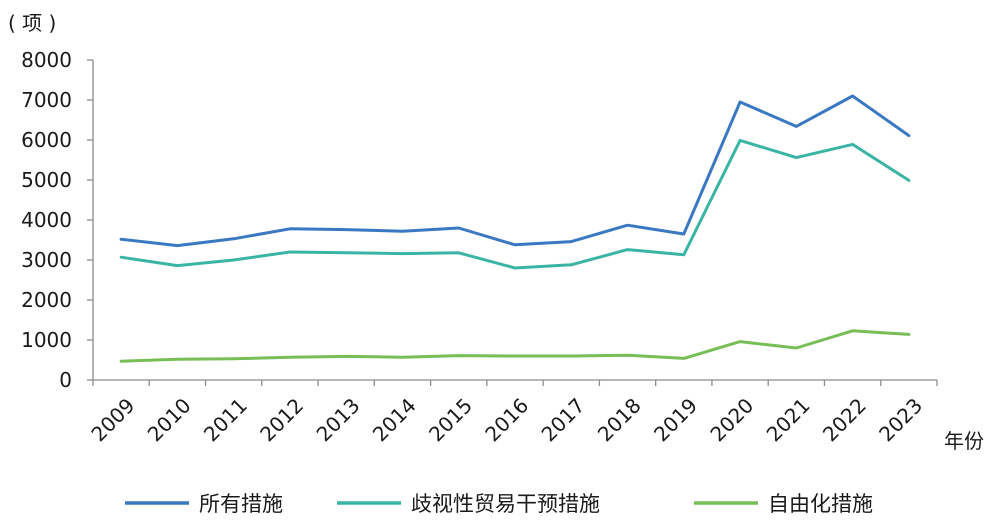 Image resolution: width=996 pixels, height=525 pixels. What do you see at coordinates (46, 180) in the screenshot?
I see `y-tick-label: 5000` at bounding box center [46, 180].